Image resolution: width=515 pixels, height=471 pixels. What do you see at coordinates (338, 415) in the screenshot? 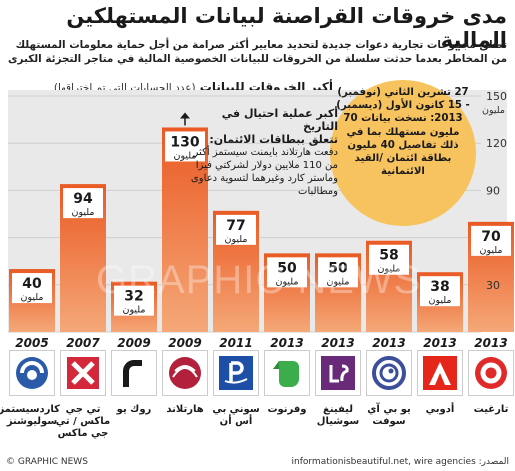
I see `company-name: ليفينغ سوشيال` at bounding box center [338, 415].